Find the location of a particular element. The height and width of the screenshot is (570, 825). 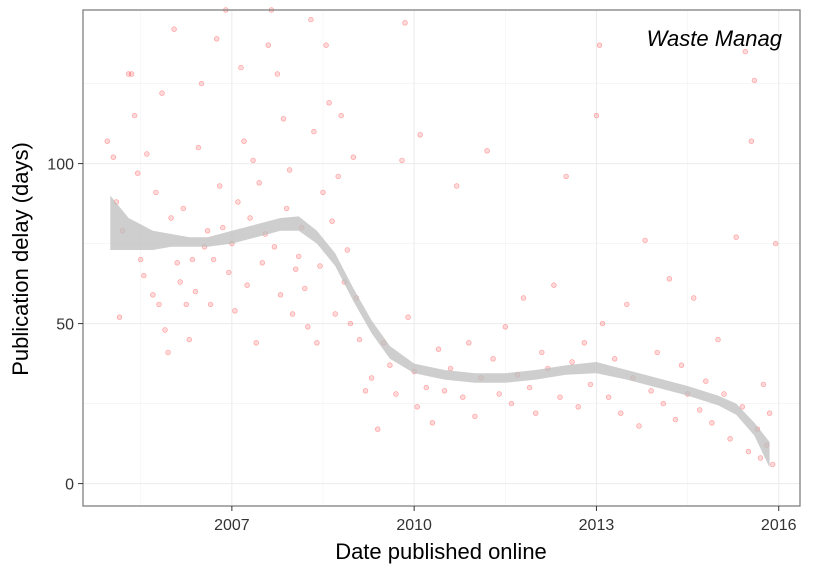

y-tick-label: 100 is located at coordinates (60, 165).